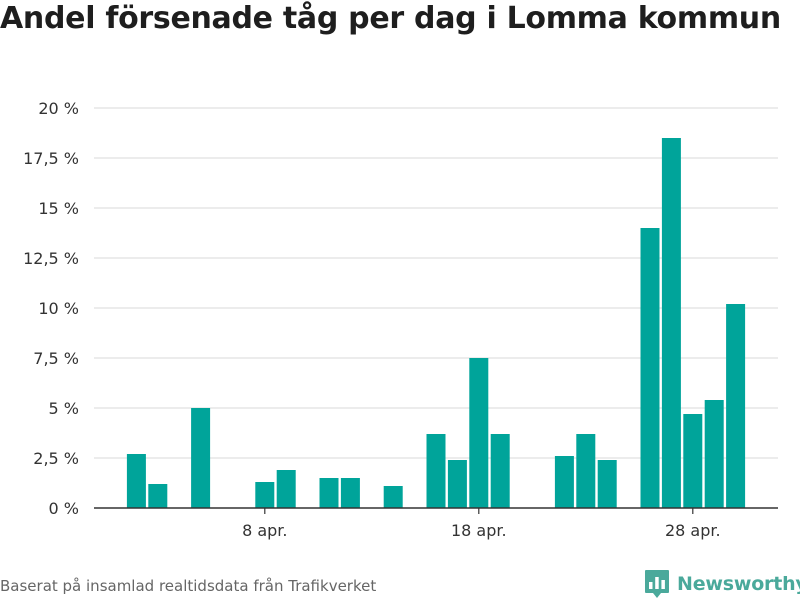  Describe the element at coordinates (350, 493) in the screenshot. I see `bar: 12 apr.: 1,5 %` at that location.